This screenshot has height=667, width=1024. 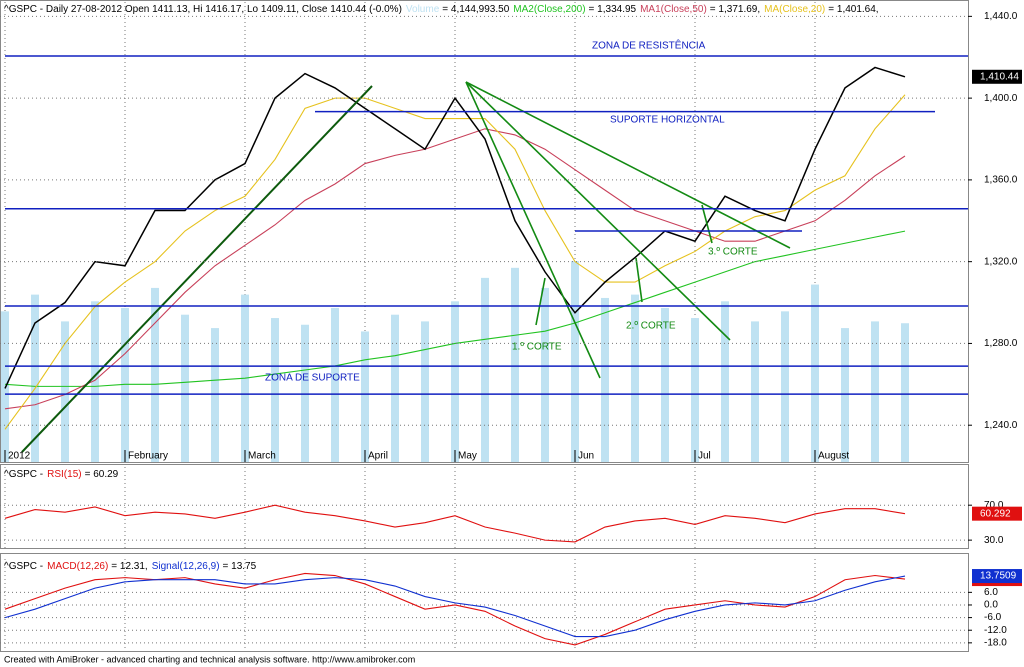 I want to click on value-tag-label: 1,410.44, so click(x=999, y=76).